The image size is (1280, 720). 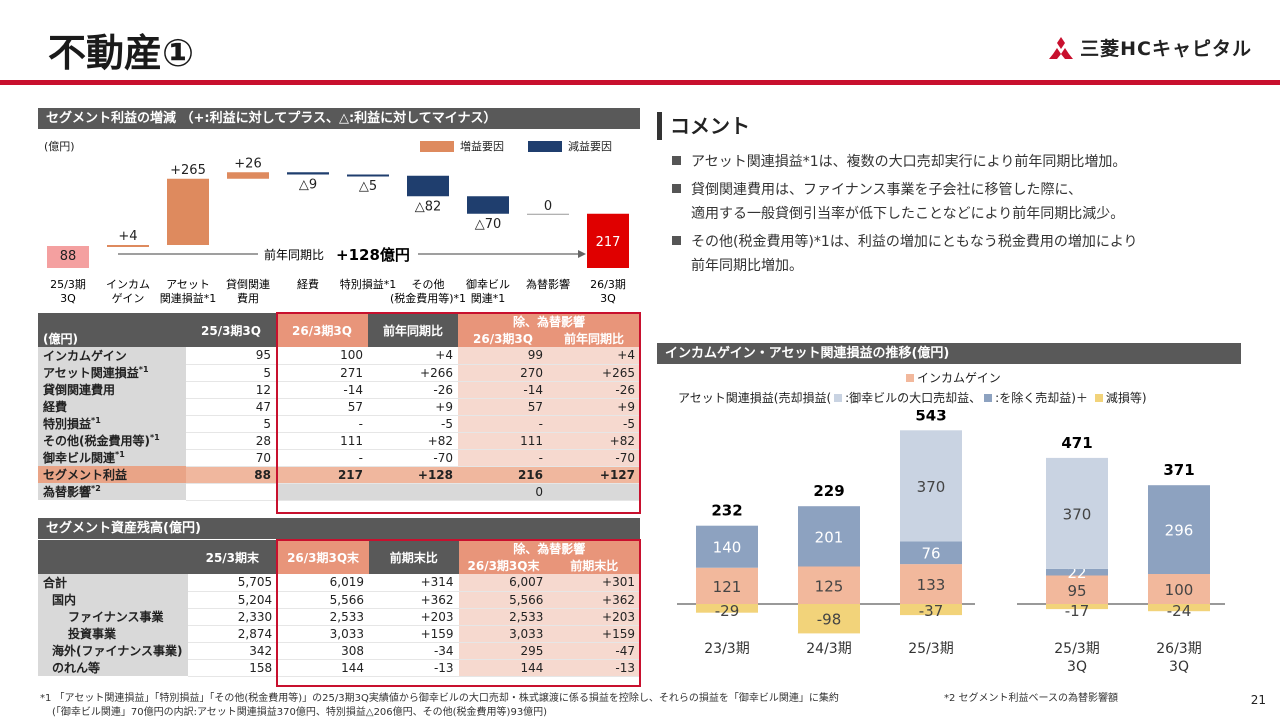 I want to click on legend-increase-label: 増益要因, so click(x=482, y=146).